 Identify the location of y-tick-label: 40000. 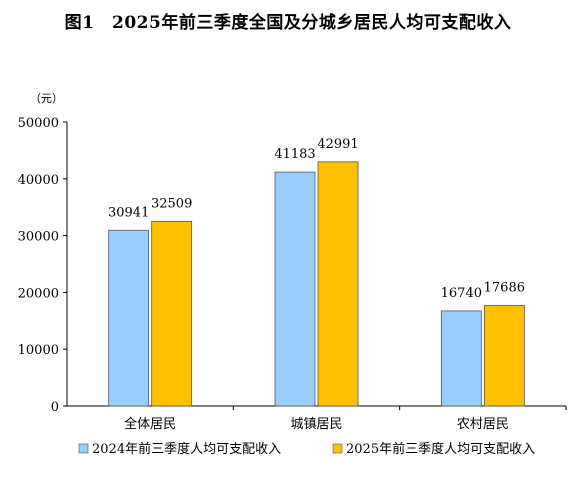
(38, 180).